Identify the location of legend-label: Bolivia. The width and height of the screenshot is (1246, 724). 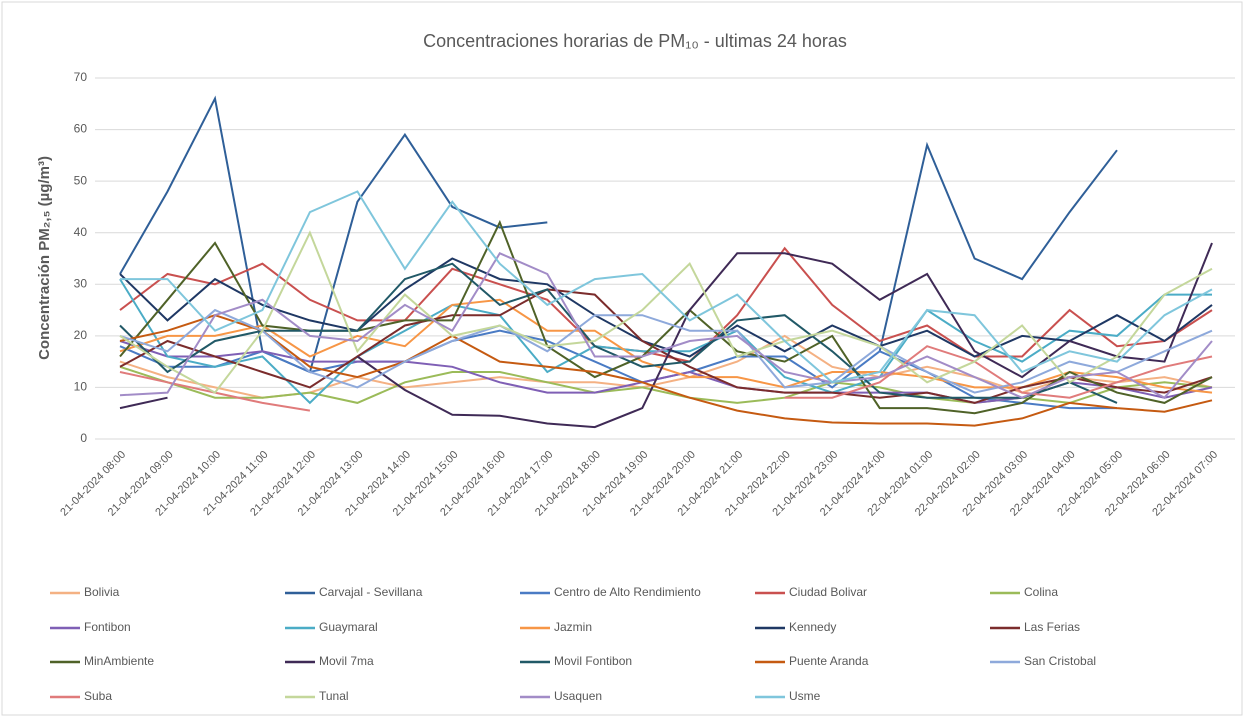
(102, 592).